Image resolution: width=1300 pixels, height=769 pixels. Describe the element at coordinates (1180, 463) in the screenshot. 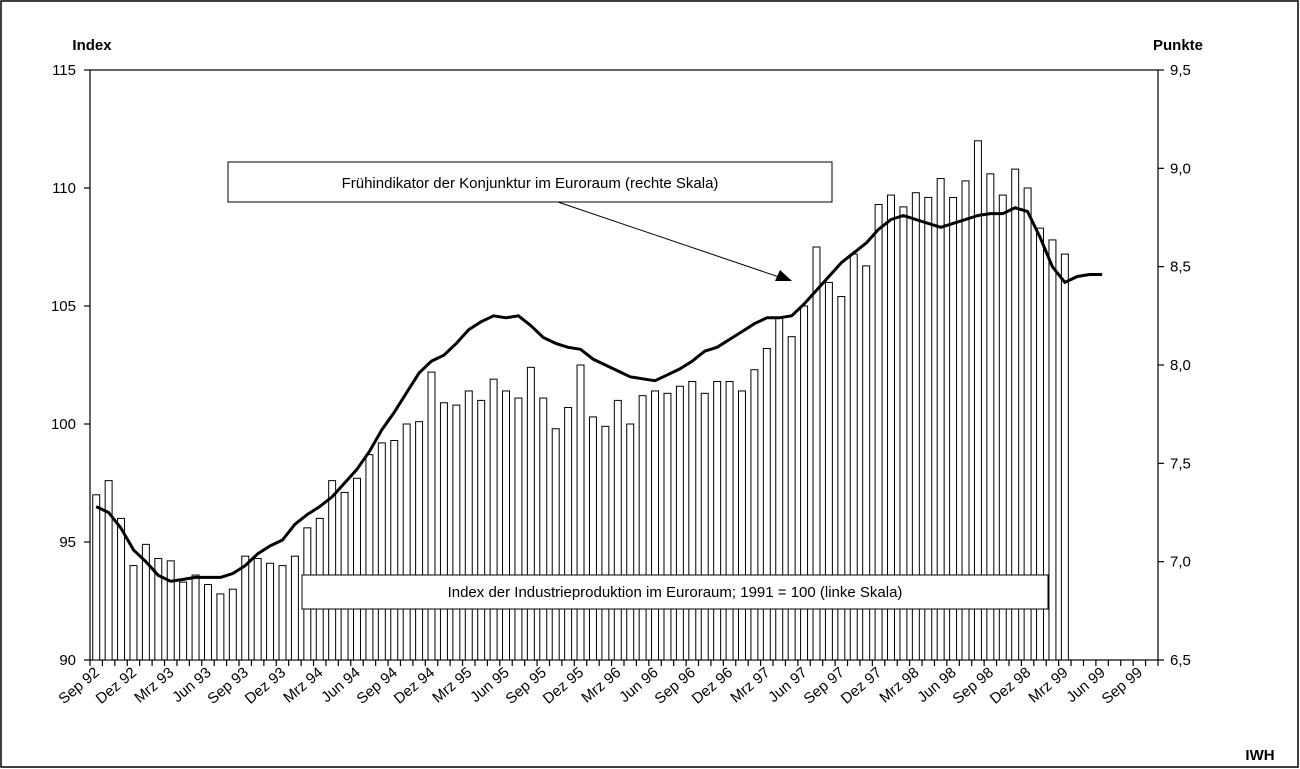

I see `y2-tick-label: 7,5` at that location.